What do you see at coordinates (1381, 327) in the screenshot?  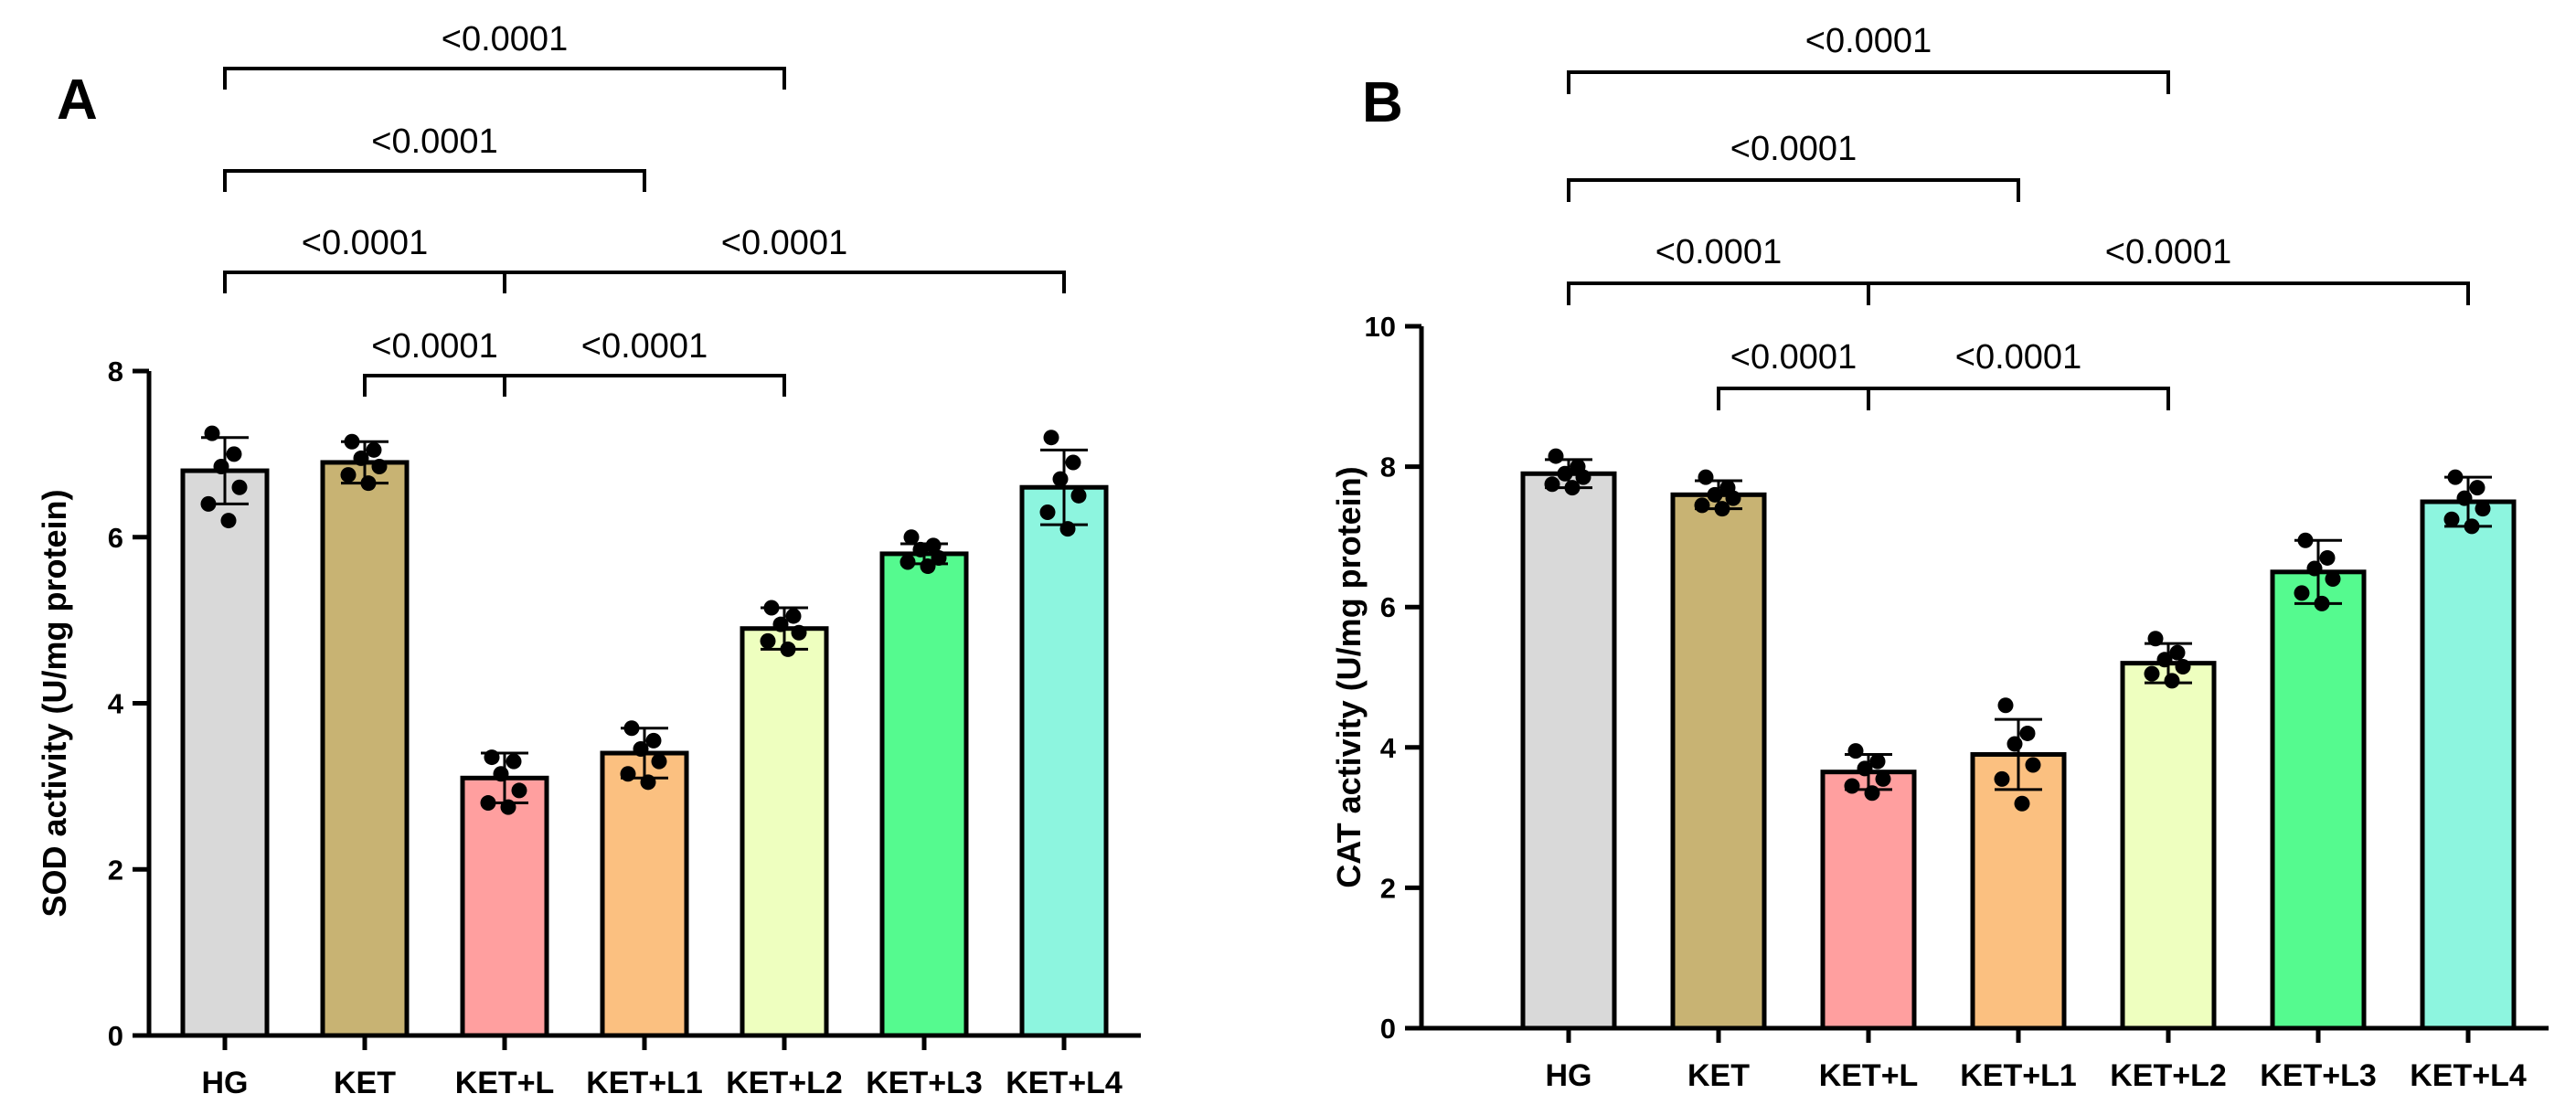 I see `y-tick-label: 10` at bounding box center [1381, 327].